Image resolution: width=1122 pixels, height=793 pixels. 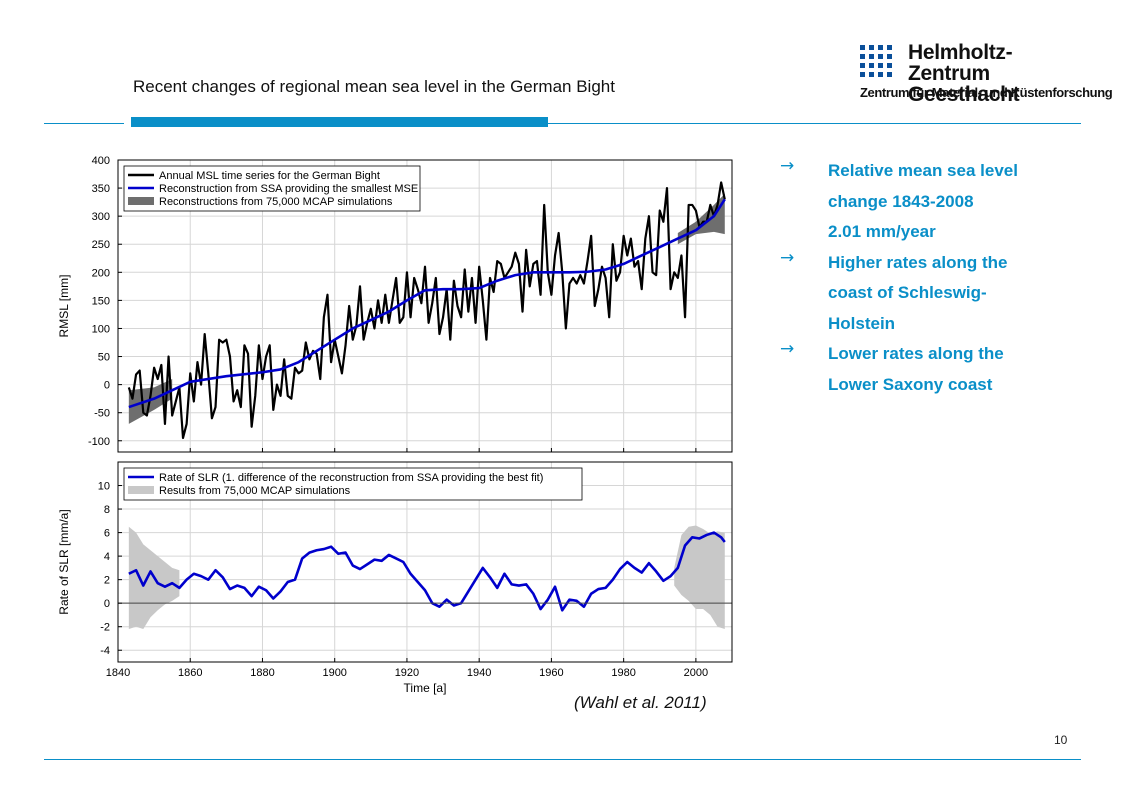 What do you see at coordinates (862, 323) in the screenshot?
I see `bullet-line: Holstein` at bounding box center [862, 323].